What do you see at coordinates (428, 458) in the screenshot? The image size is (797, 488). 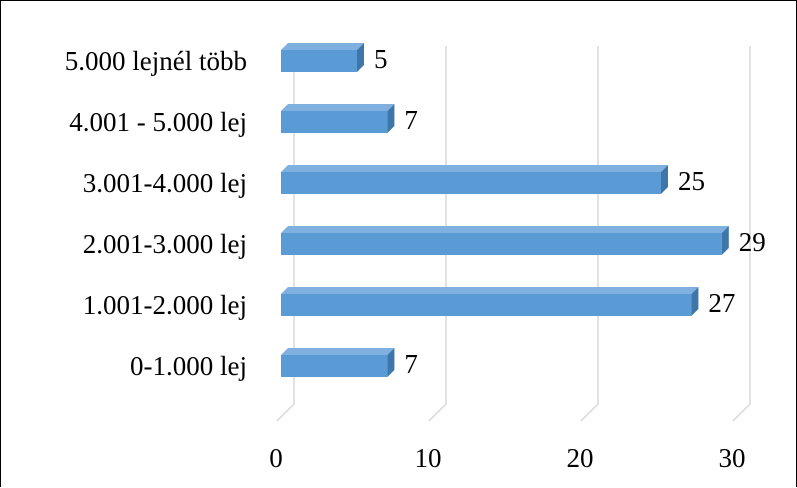 I see `x-tick-label-10: 10` at bounding box center [428, 458].